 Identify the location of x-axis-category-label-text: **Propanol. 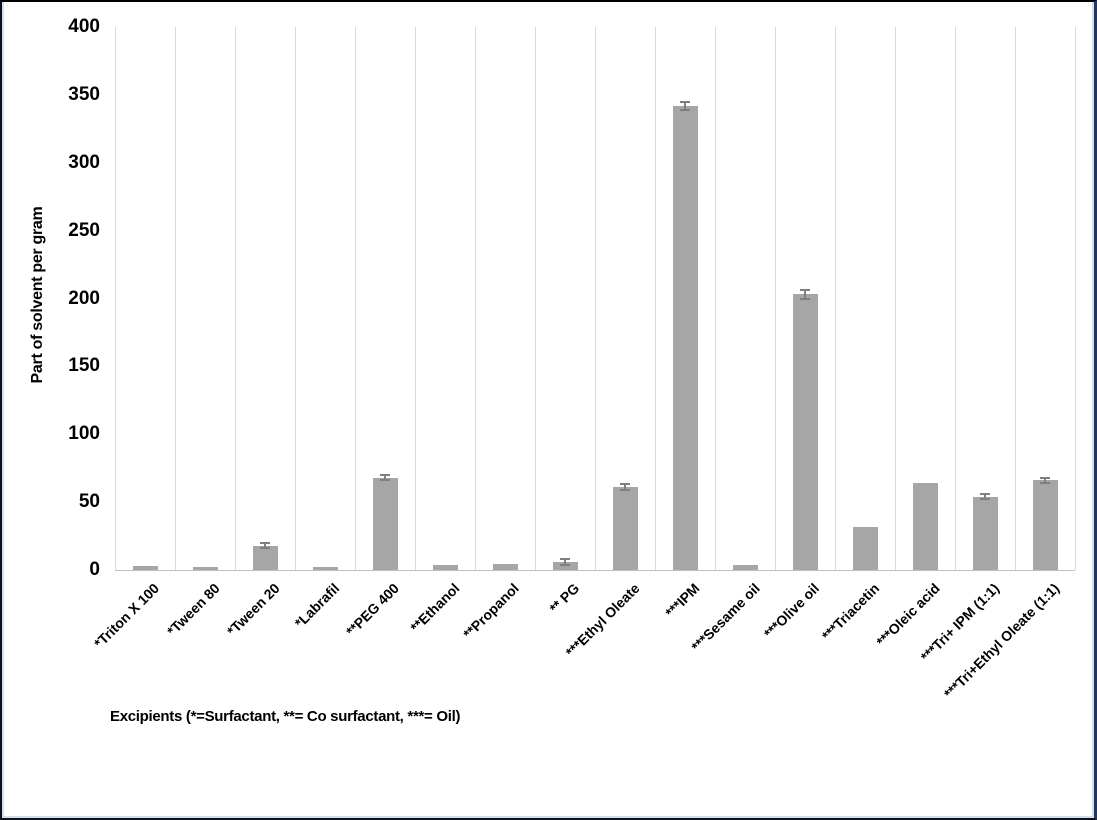
(491, 611).